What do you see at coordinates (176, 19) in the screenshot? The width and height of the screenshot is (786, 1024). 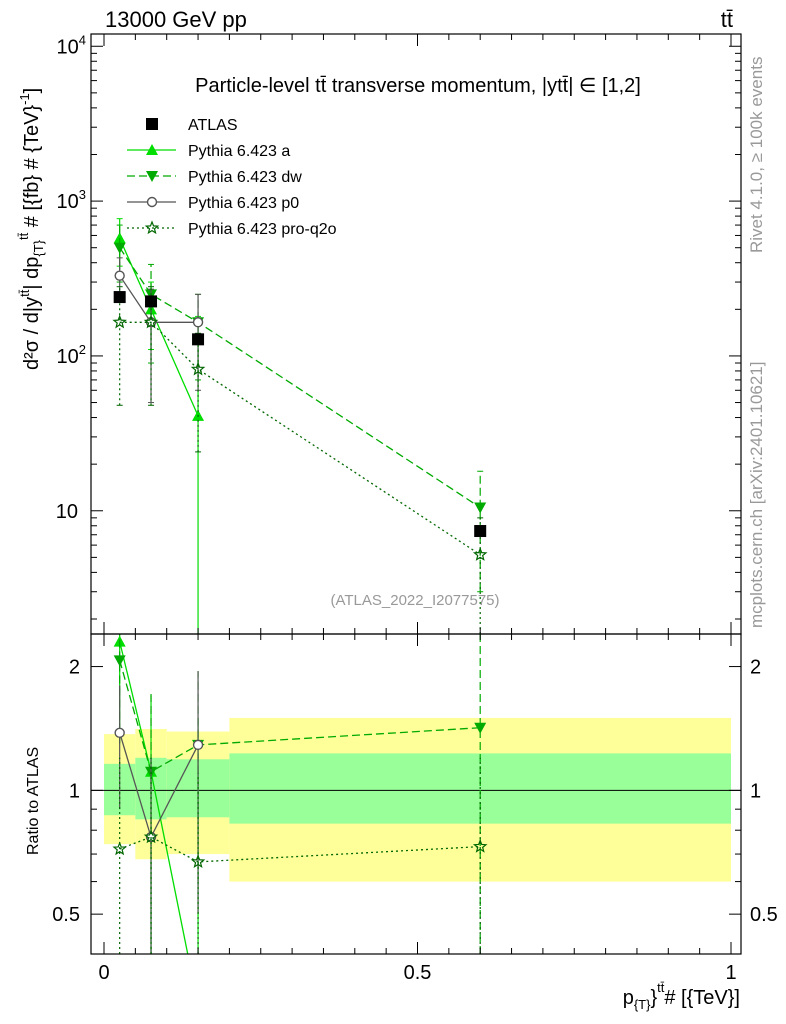 I see `collision-label: 13000 GeV pp` at bounding box center [176, 19].